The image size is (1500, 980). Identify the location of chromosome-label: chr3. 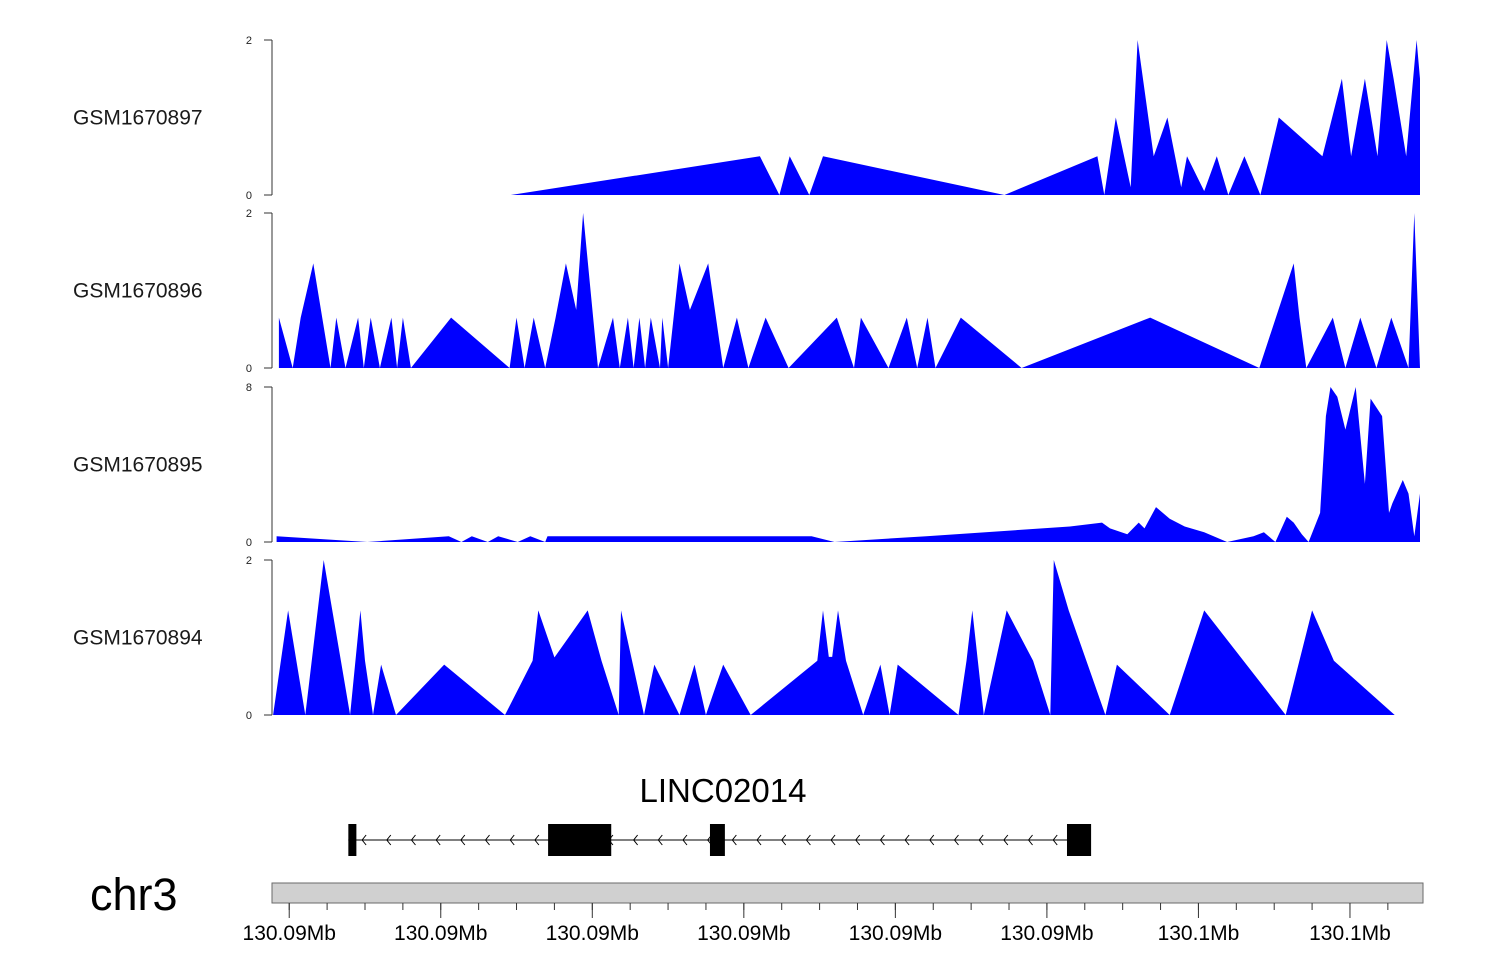
(134, 894).